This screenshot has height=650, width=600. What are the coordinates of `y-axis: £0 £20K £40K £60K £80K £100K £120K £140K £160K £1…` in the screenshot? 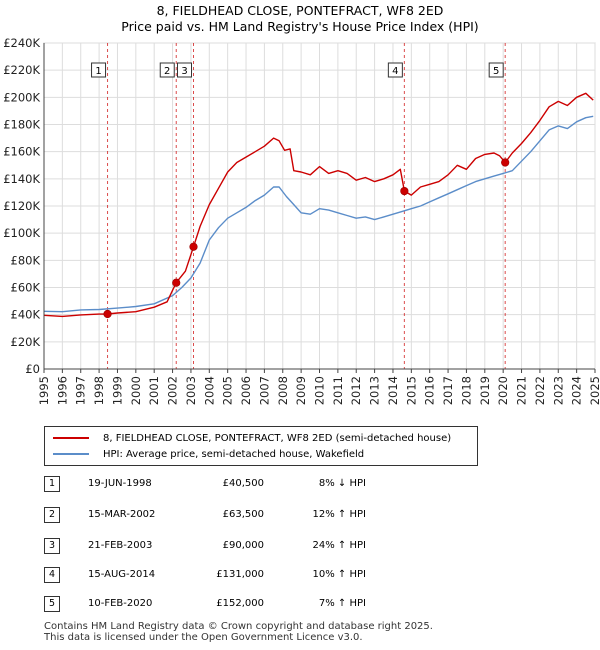 It's located at (24, 206).